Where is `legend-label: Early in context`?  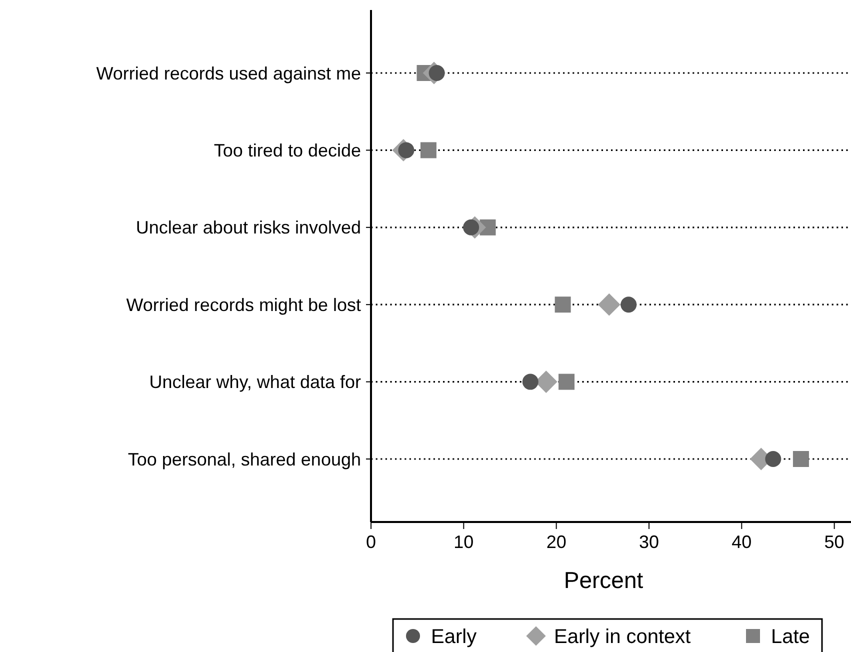 legend-label: Early in context is located at coordinates (623, 637).